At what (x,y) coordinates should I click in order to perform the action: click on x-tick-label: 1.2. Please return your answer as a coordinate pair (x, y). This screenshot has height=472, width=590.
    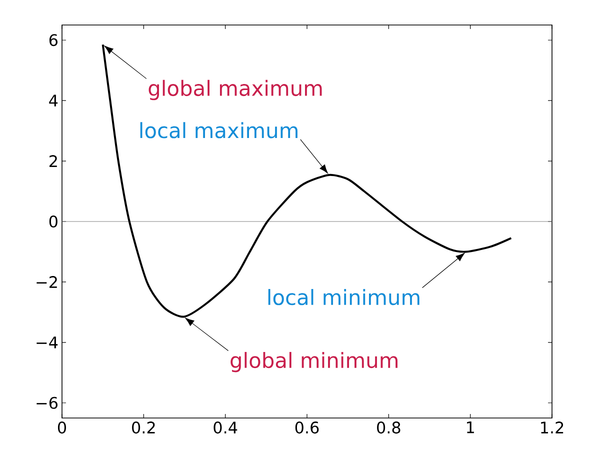
    Looking at the image, I should click on (552, 428).